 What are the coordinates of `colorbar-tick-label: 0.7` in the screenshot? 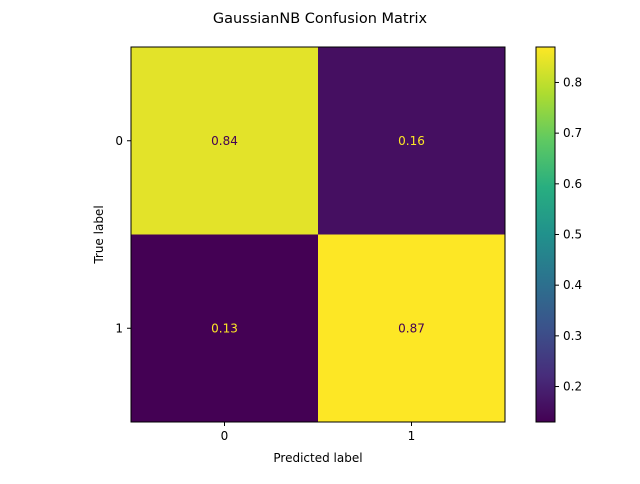 It's located at (572, 133).